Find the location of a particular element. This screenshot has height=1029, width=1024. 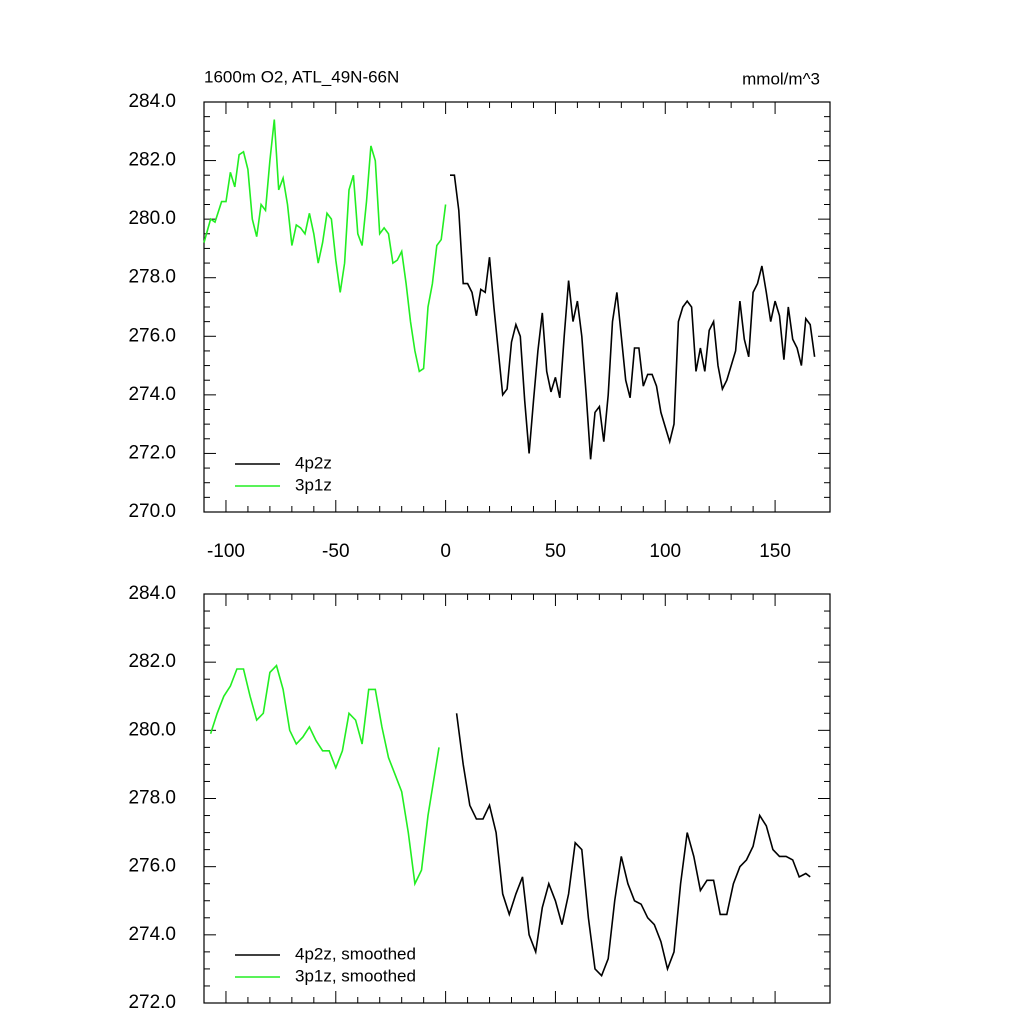

legend-label: 3p1z, smoothed is located at coordinates (355, 975).